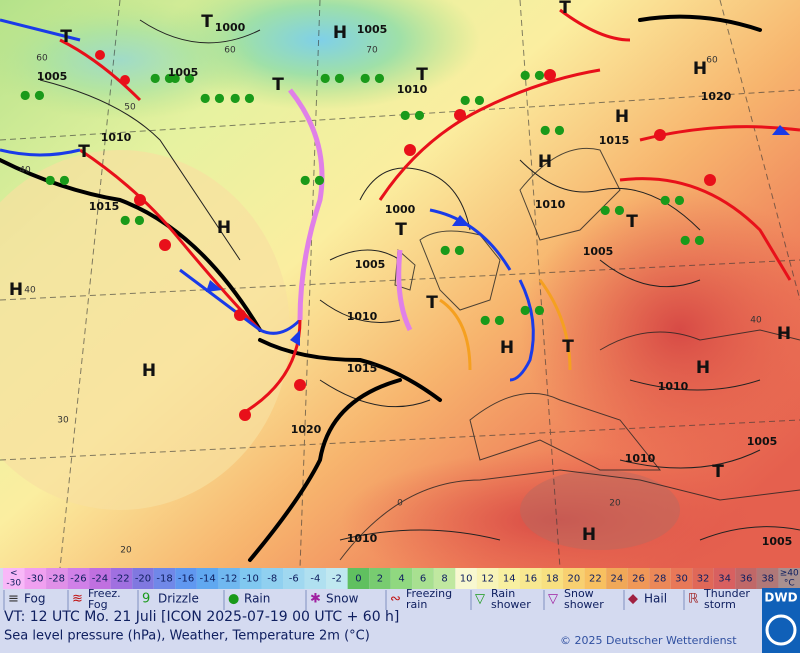  I want to click on scale-label: 6, so click(423, 579).